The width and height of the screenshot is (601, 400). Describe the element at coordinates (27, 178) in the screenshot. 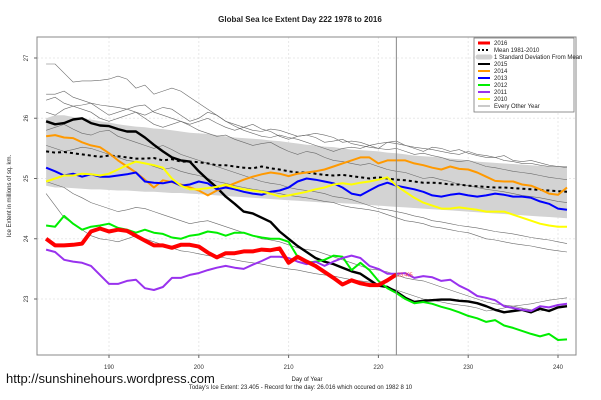

I see `y-tick-label: 25` at that location.